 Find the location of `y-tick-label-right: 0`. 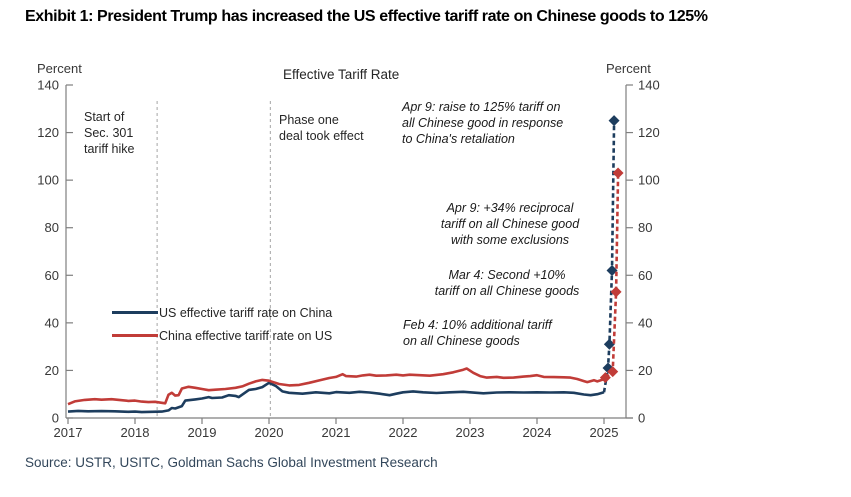

y-tick-label-right: 0 is located at coordinates (641, 418).